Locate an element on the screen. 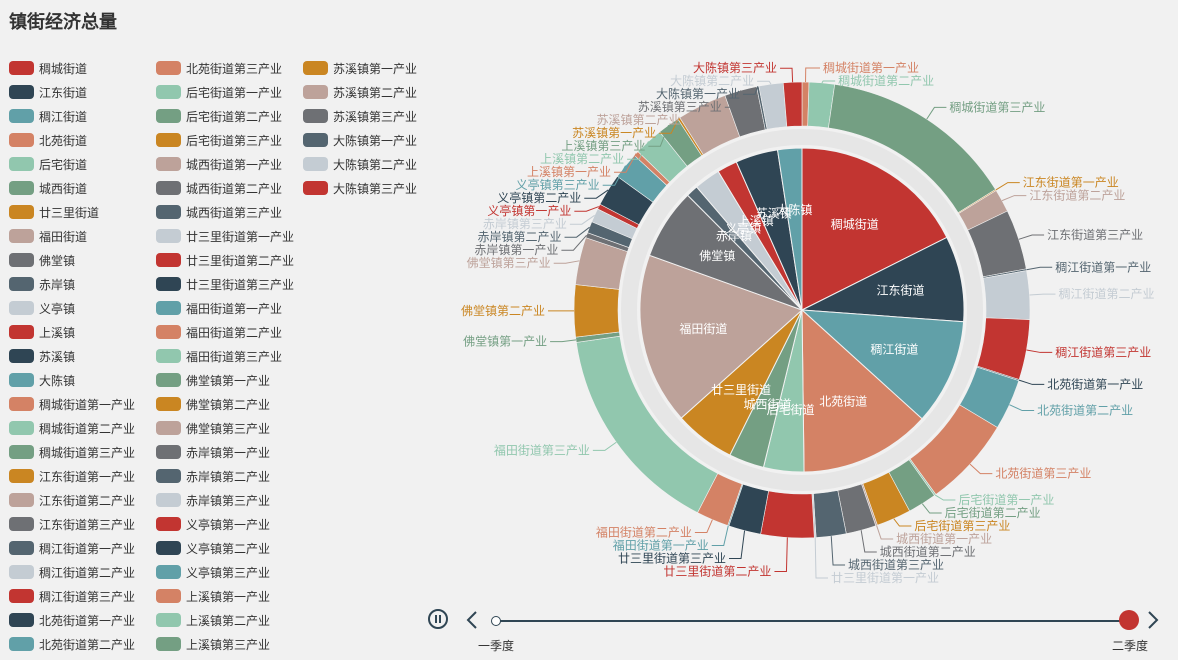 This screenshot has width=1178, height=660. legend-item: 福田街道第二产业 is located at coordinates (219, 332).